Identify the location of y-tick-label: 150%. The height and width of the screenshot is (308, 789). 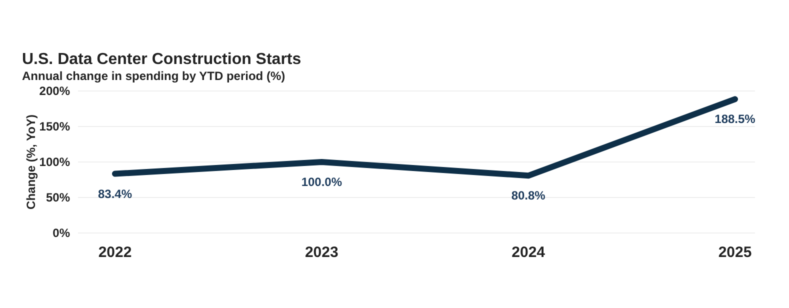
(54, 127).